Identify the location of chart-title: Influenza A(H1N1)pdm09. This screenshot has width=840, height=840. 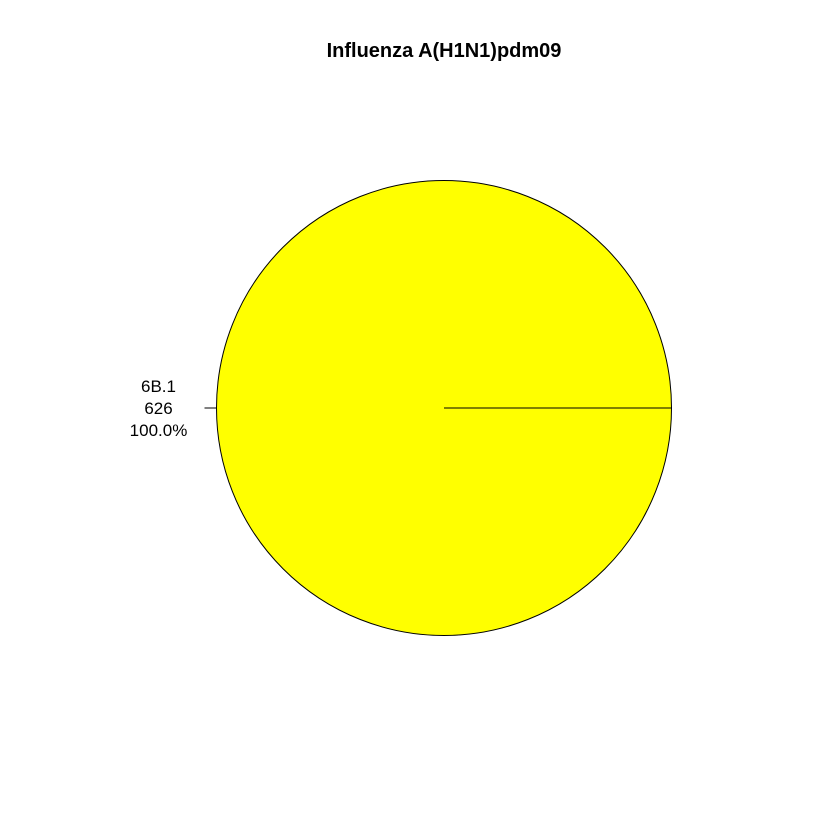
(444, 51).